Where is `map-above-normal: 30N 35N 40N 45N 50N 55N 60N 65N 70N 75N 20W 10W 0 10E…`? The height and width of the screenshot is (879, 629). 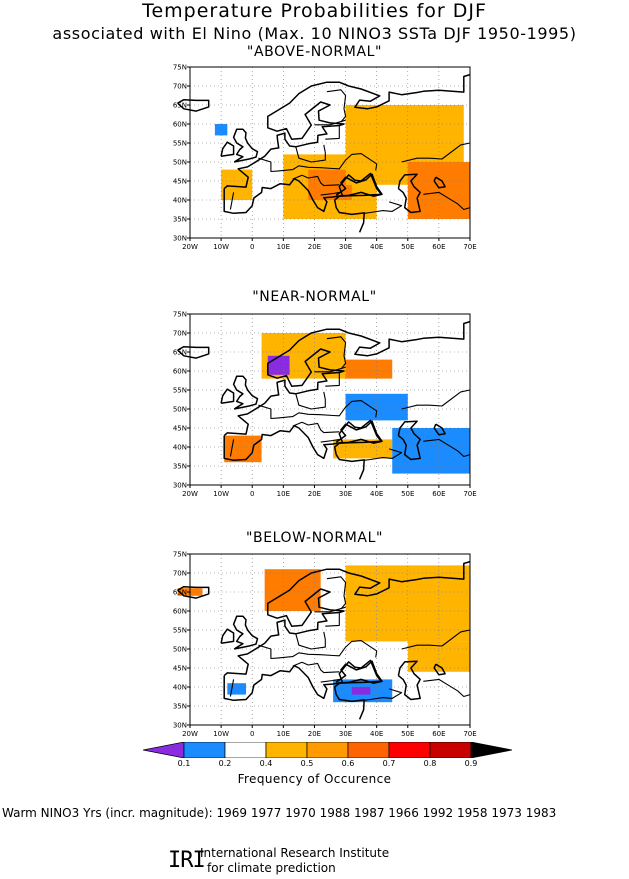 map-above-normal: 30N 35N 40N 45N 50N 55N 60N 65N 70N 75N 20W 10W 0 10E… is located at coordinates (325, 158).